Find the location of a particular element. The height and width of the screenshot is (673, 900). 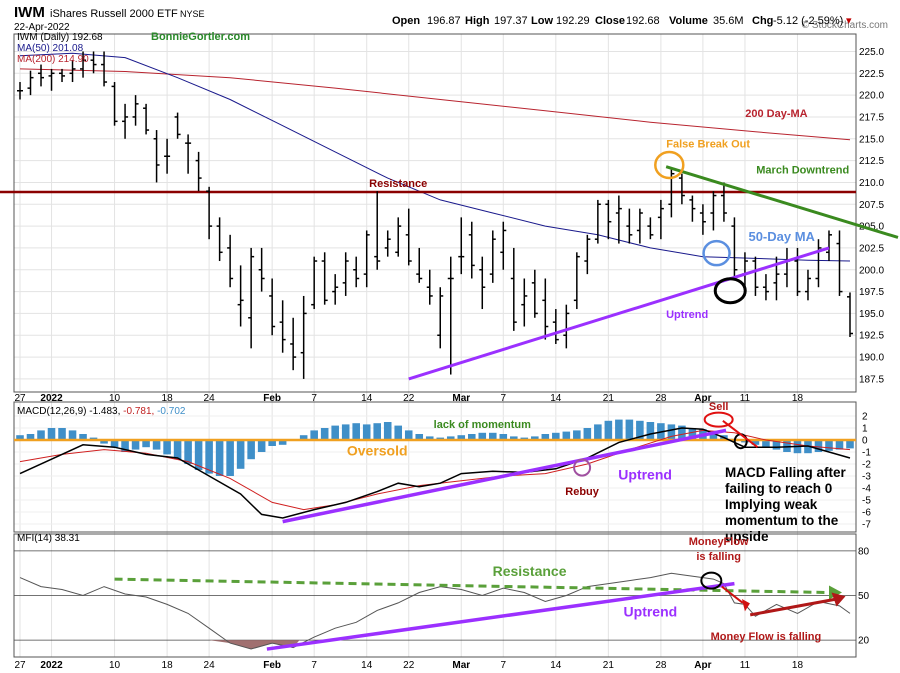

volume-value: 35.6M is located at coordinates (728, 21).